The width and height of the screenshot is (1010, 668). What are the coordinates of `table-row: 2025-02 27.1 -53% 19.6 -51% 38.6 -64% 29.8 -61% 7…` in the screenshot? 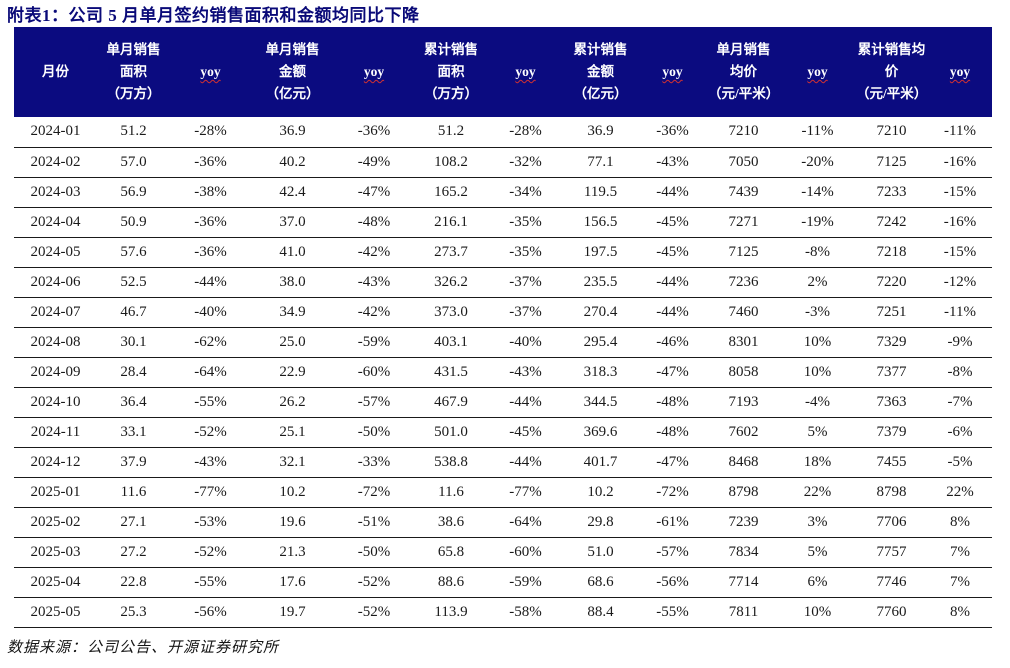 It's located at (503, 522).